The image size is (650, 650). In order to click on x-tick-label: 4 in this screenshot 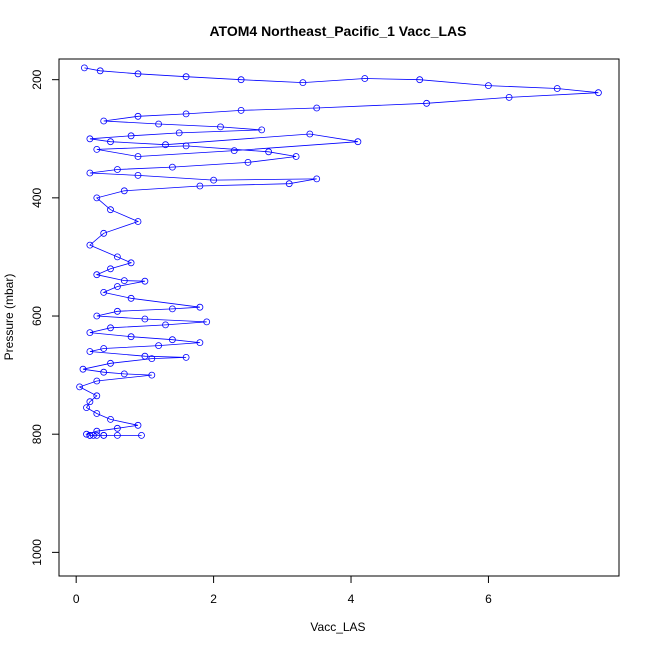, I will do `click(351, 599)`.